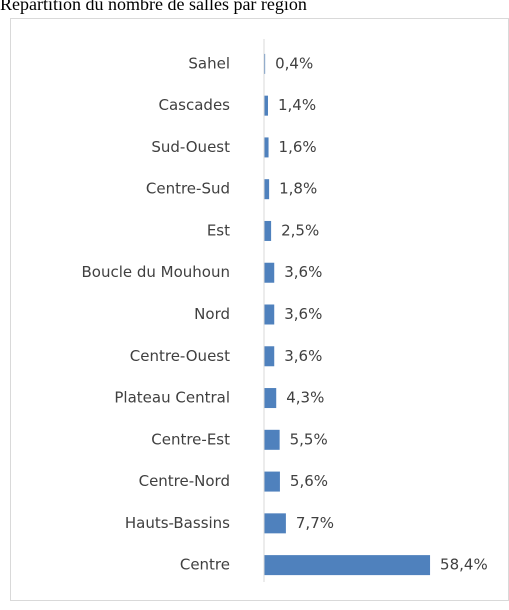  I want to click on category-label: Centre-Nord, so click(184, 481).